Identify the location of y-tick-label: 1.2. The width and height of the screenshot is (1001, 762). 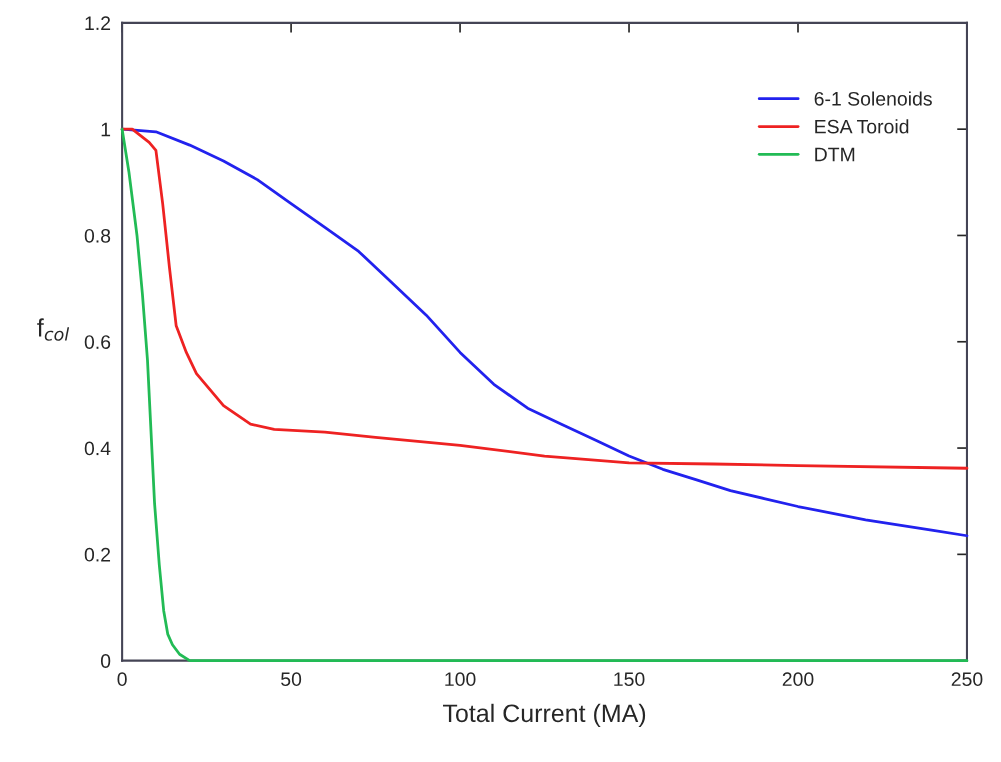
(98, 23).